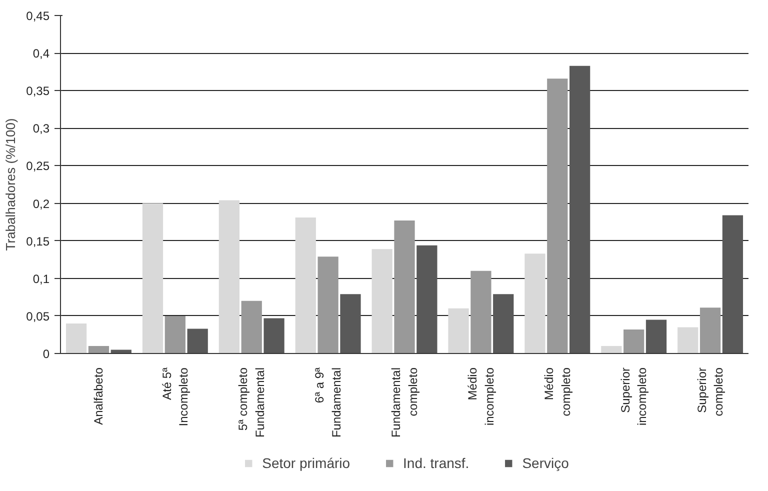  I want to click on y-axis-title: Trabalhadores (%/100), so click(10, 184).